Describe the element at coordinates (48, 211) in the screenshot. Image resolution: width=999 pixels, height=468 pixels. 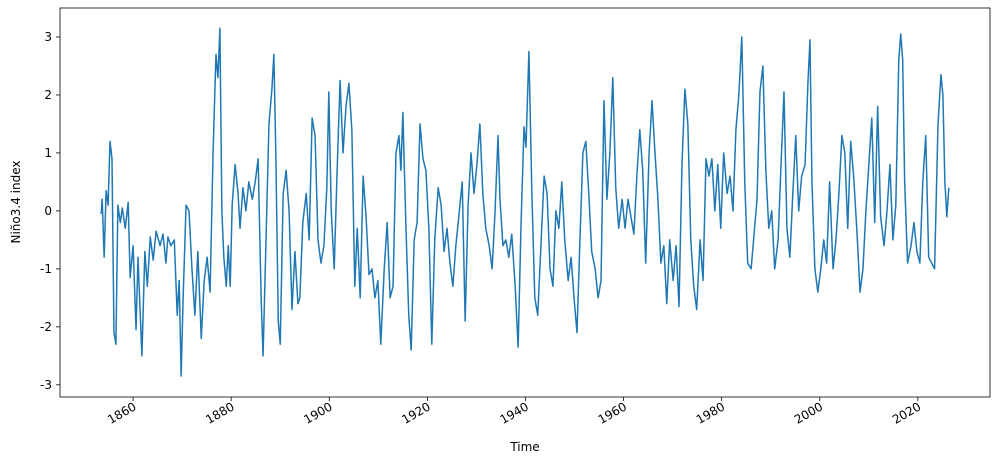
I see `y-tick-label: 0` at that location.